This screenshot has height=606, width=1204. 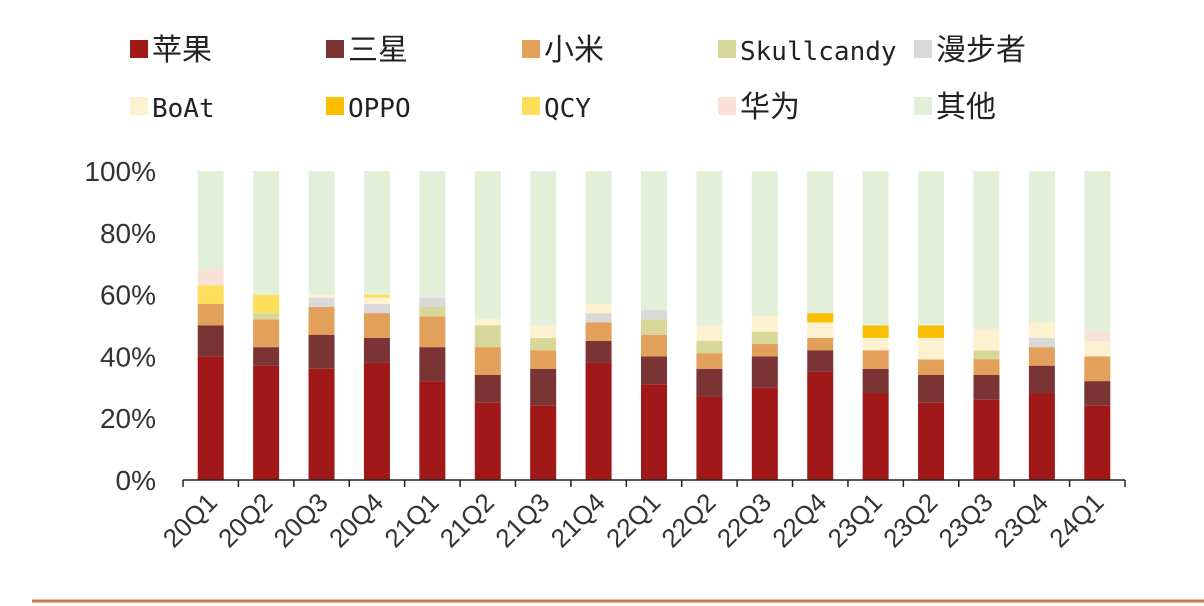 What do you see at coordinates (120, 171) in the screenshot?
I see `y-tick-label: 100%` at bounding box center [120, 171].